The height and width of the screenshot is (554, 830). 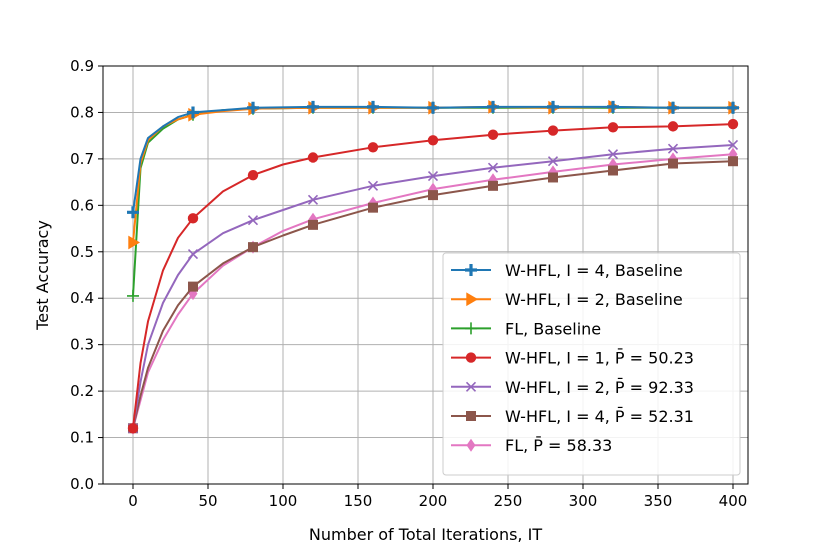 What do you see at coordinates (599, 358) in the screenshot?
I see `legend-label: W-HFL, I = 1, P̄ = 50.23` at bounding box center [599, 358].